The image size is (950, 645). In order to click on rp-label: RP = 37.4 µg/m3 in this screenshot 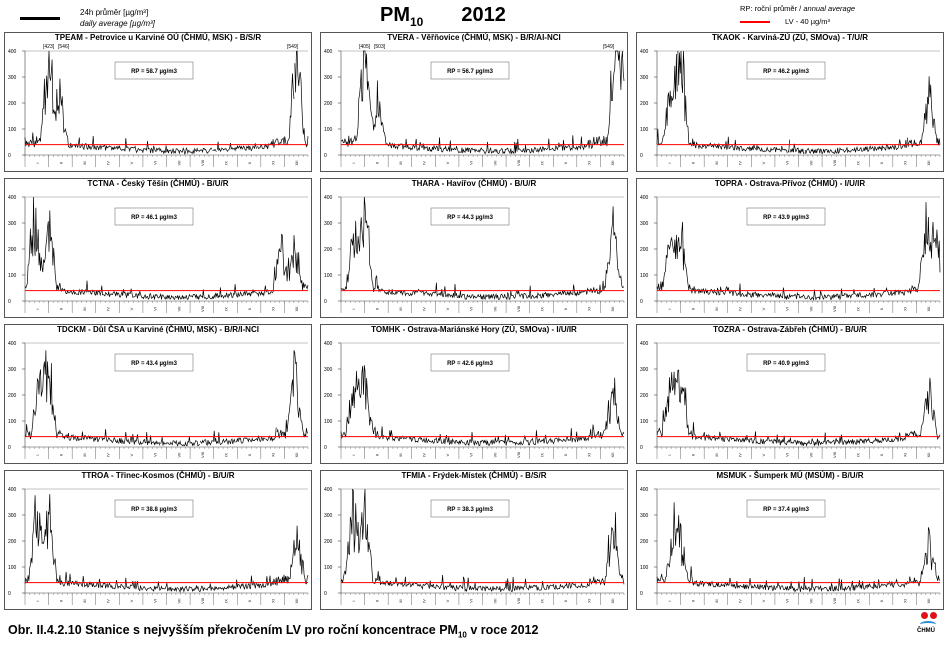, I will do `click(786, 510)`.